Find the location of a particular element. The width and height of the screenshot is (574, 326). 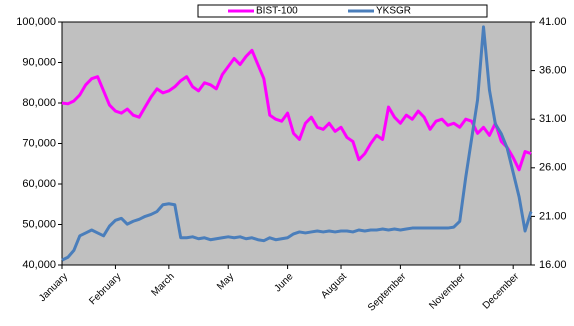

y2-tick-label: 16.00 is located at coordinates (553, 265).